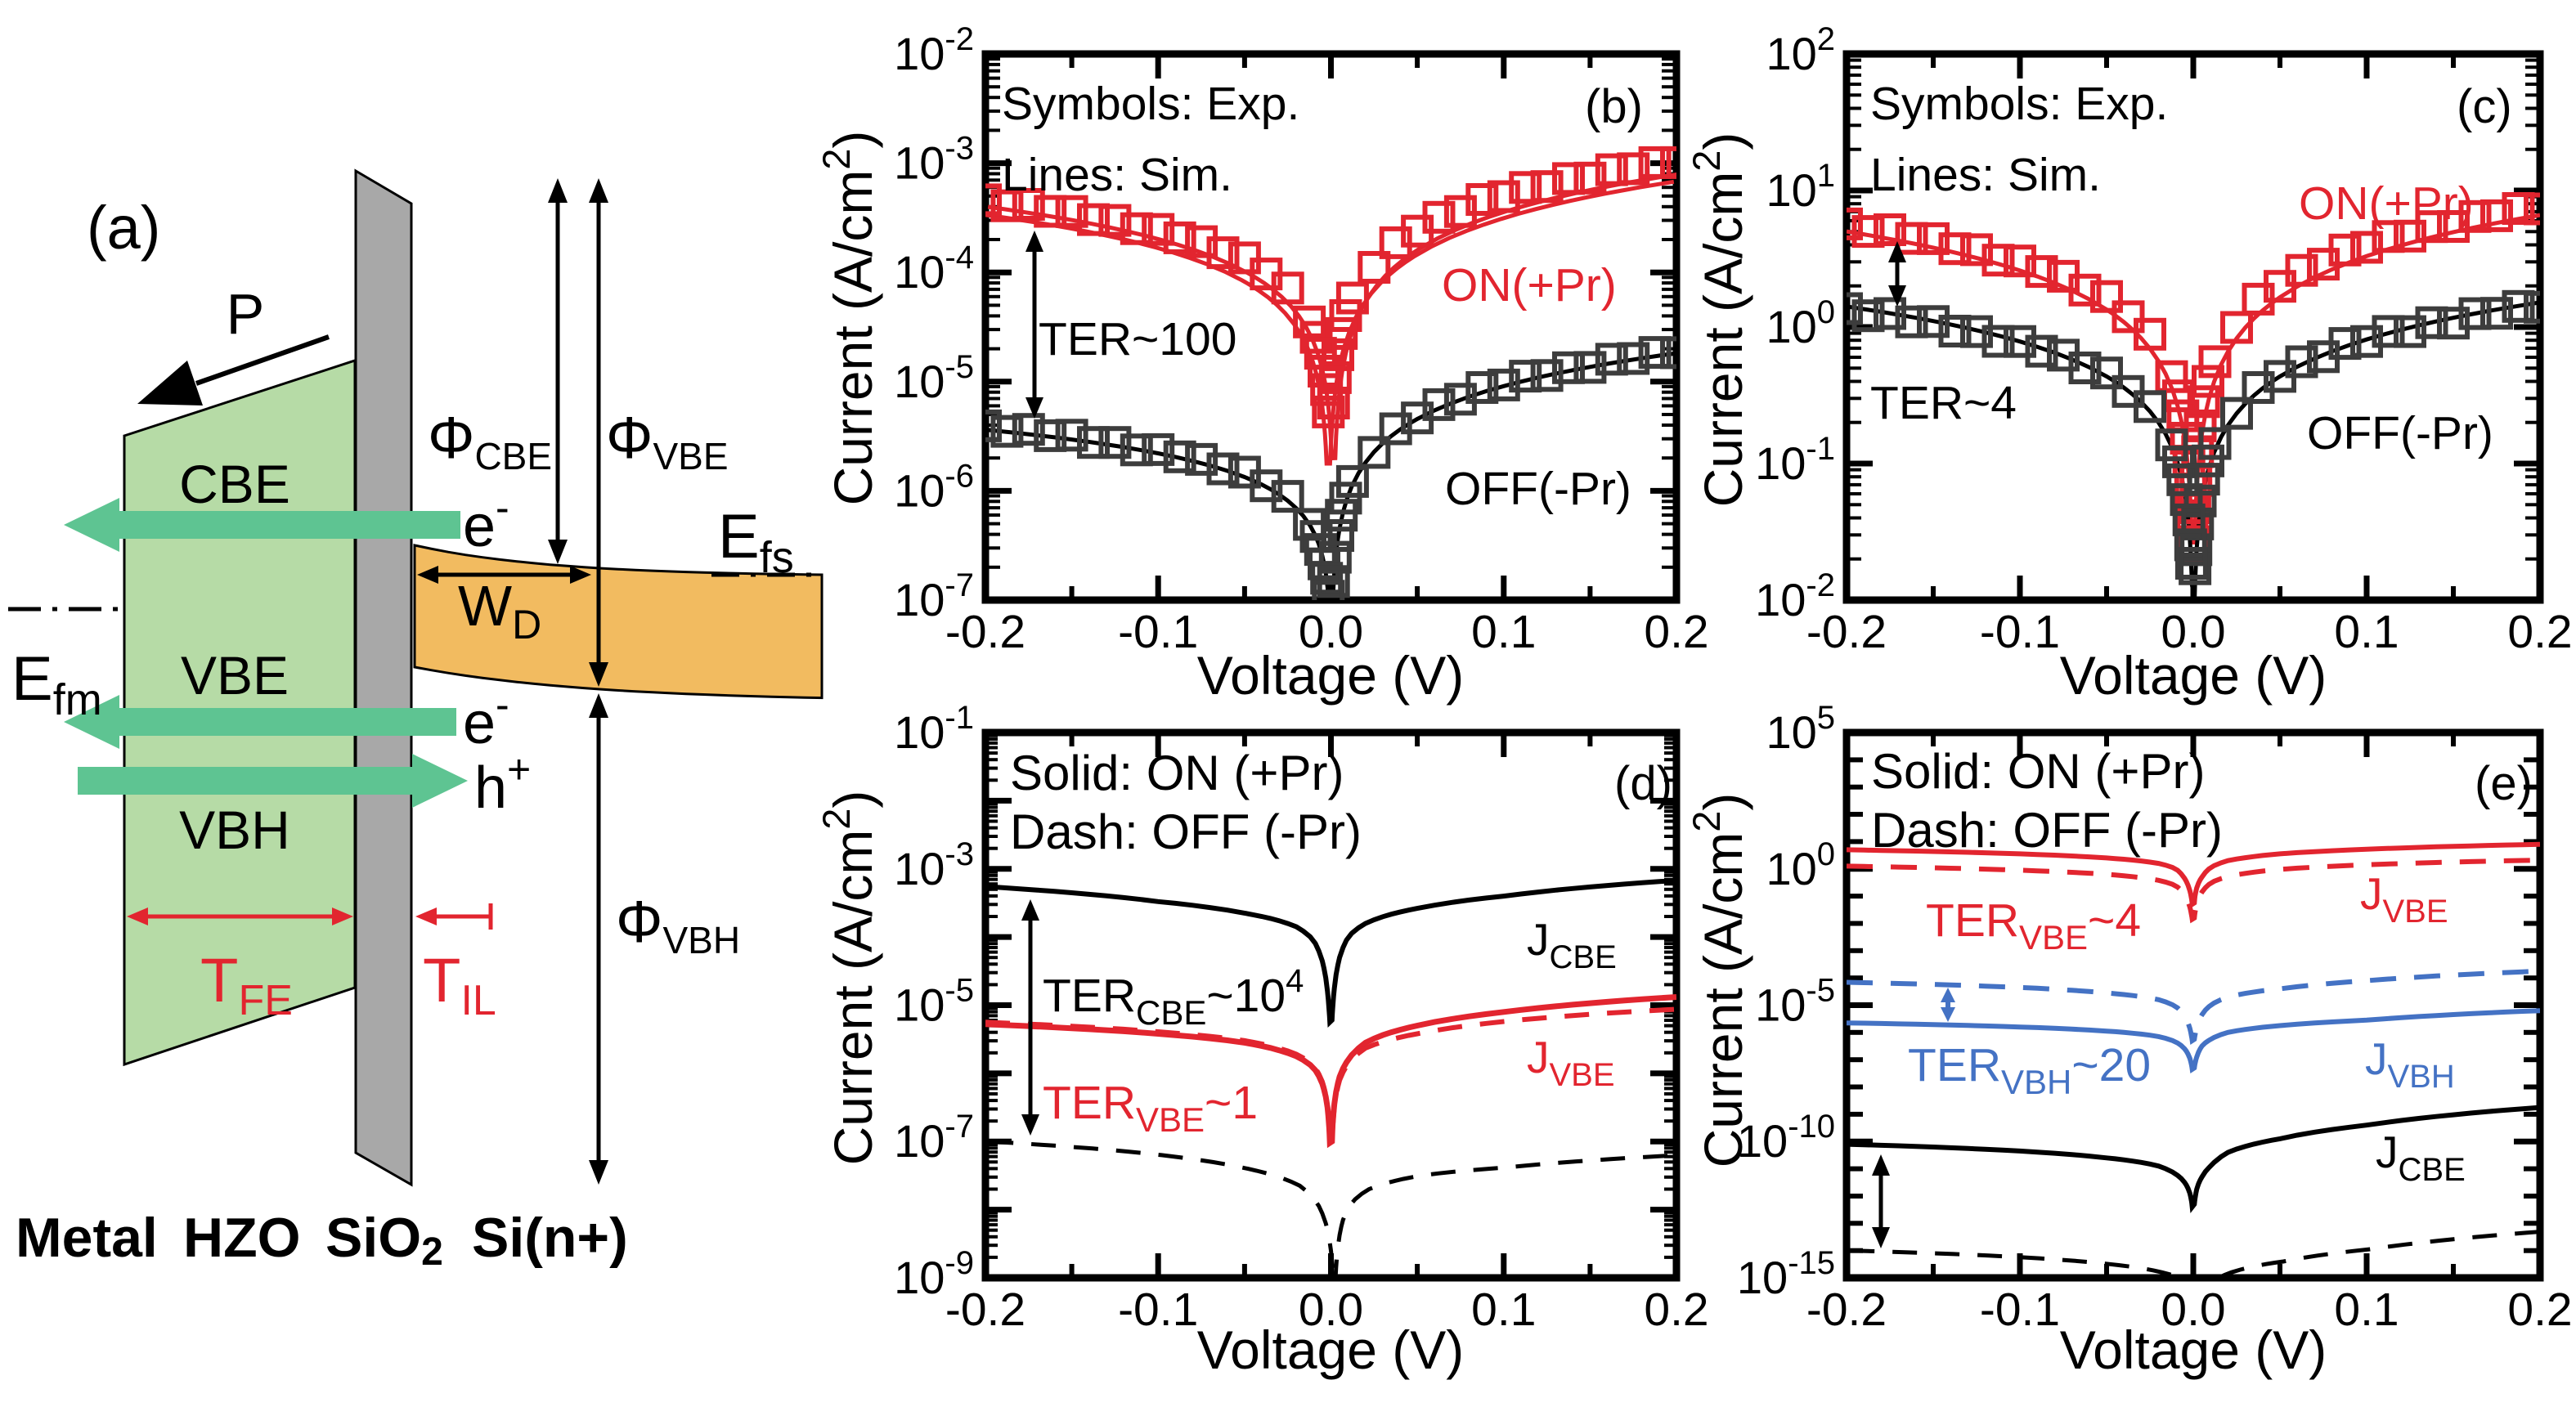 This screenshot has height=1407, width=2576. What do you see at coordinates (934, 269) in the screenshot?
I see `svg-text: 10⁻⁴` at bounding box center [934, 269].